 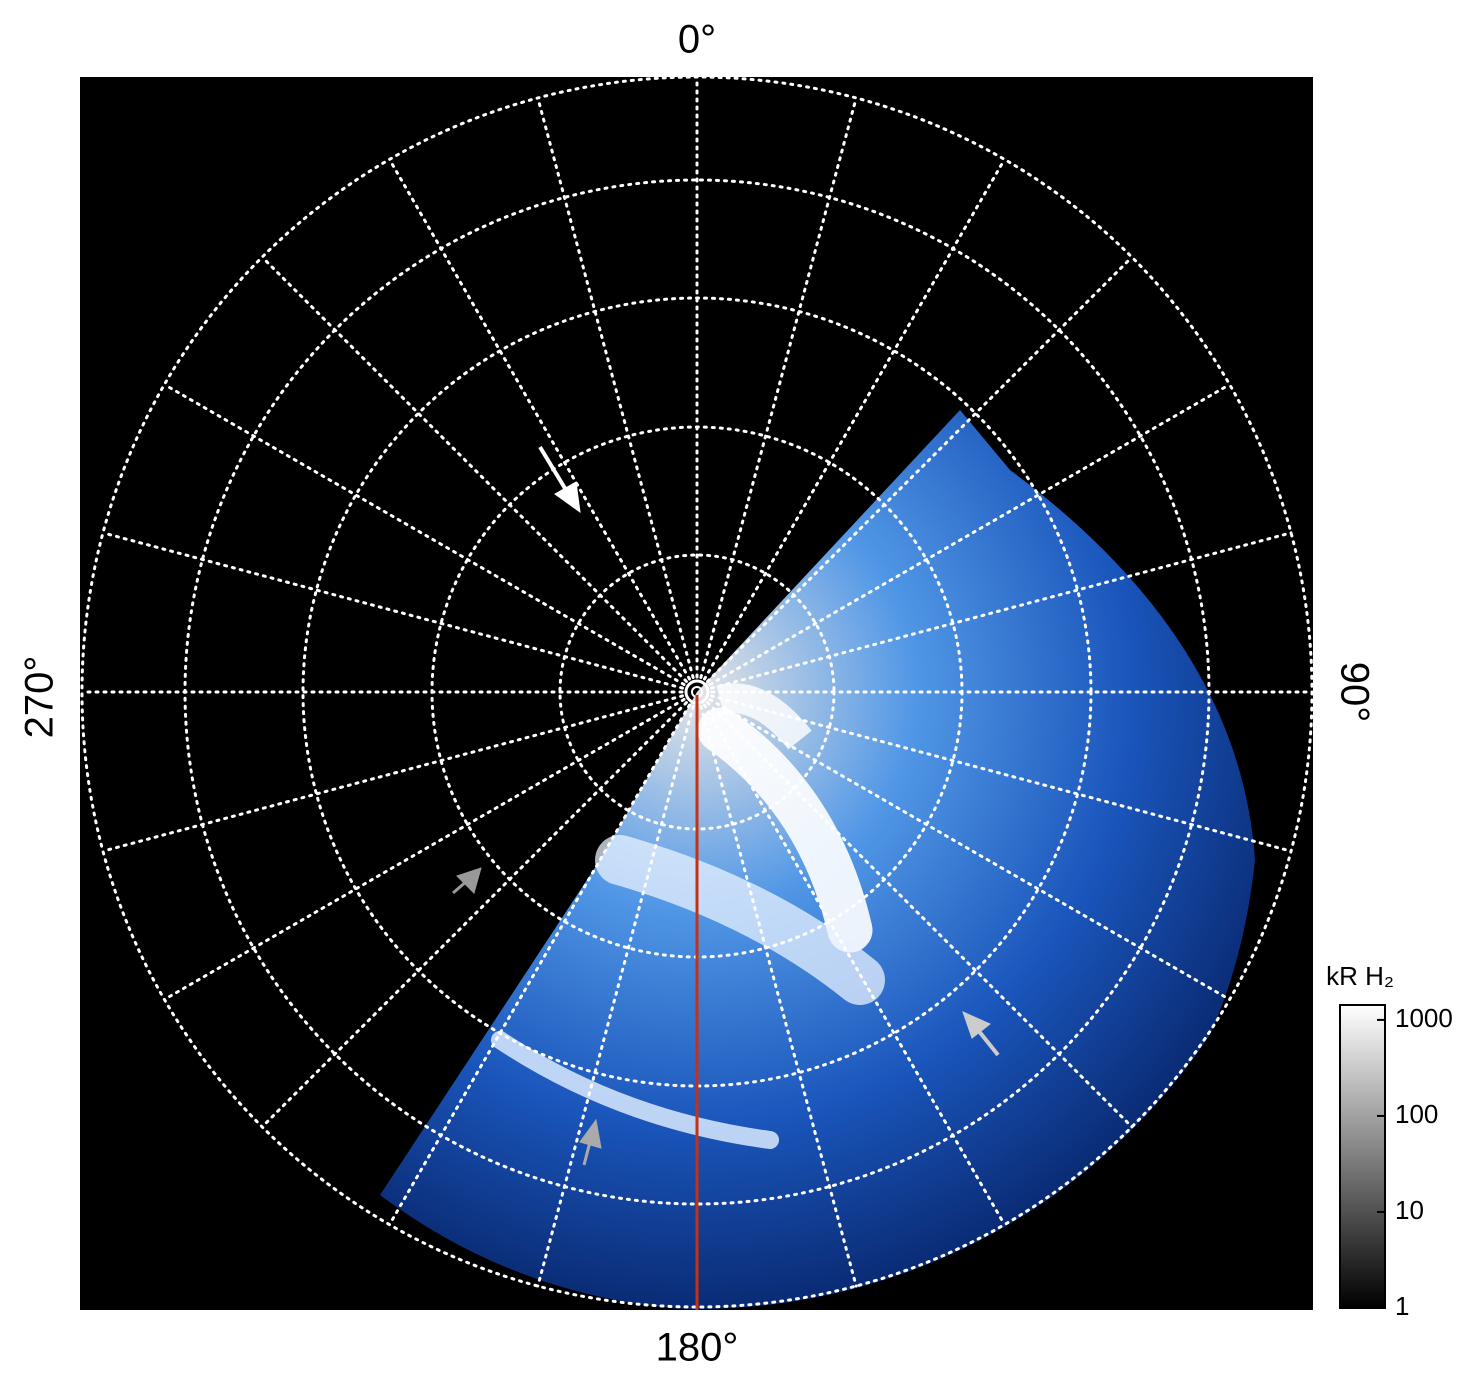 What do you see at coordinates (1416, 1114) in the screenshot?
I see `colorbar-tick-label: 100` at bounding box center [1416, 1114].